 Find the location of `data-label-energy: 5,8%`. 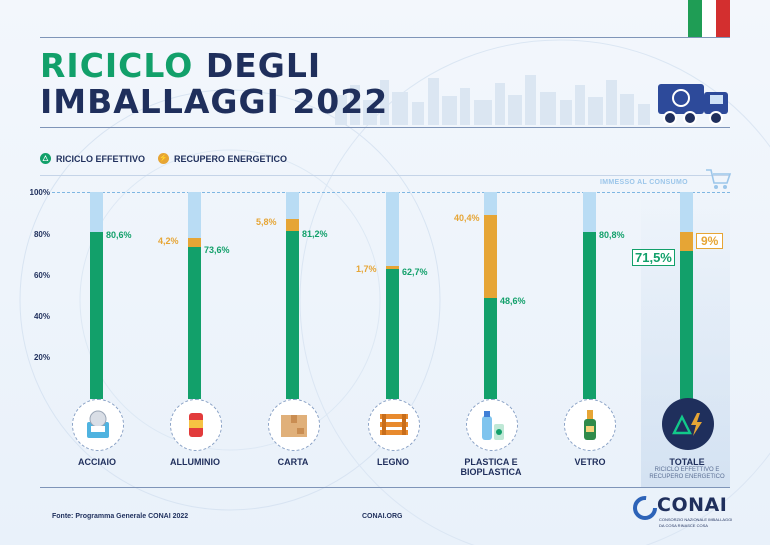

data-label-energy: 5,8% is located at coordinates (266, 221).